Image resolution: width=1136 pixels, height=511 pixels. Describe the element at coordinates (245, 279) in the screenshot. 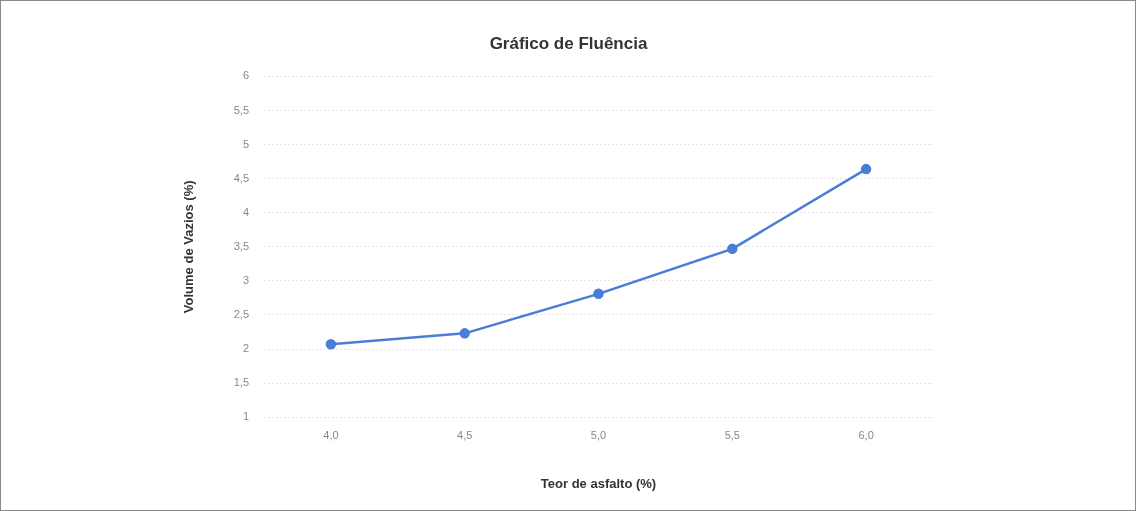

I see `y-tick-label: 3` at that location.